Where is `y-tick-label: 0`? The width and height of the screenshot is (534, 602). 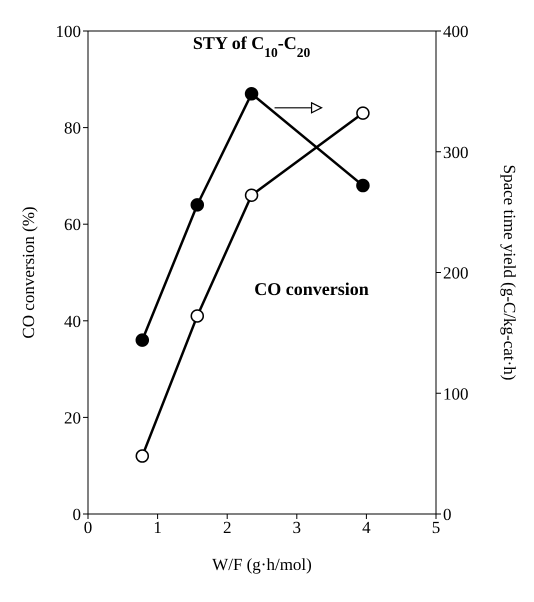
y-tick-label: 0 is located at coordinates (76, 514).